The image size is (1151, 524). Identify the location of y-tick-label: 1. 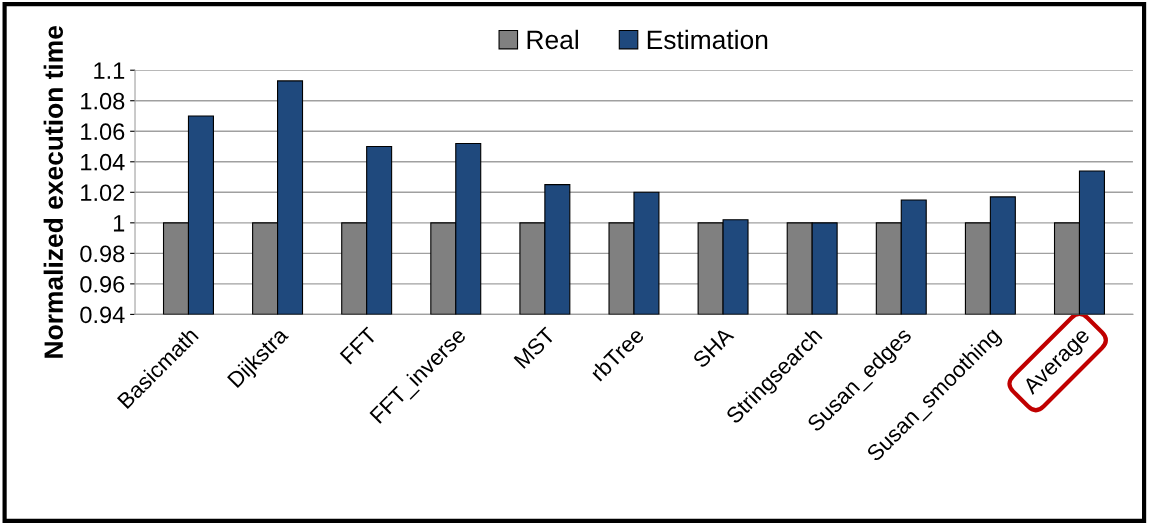
(119, 223).